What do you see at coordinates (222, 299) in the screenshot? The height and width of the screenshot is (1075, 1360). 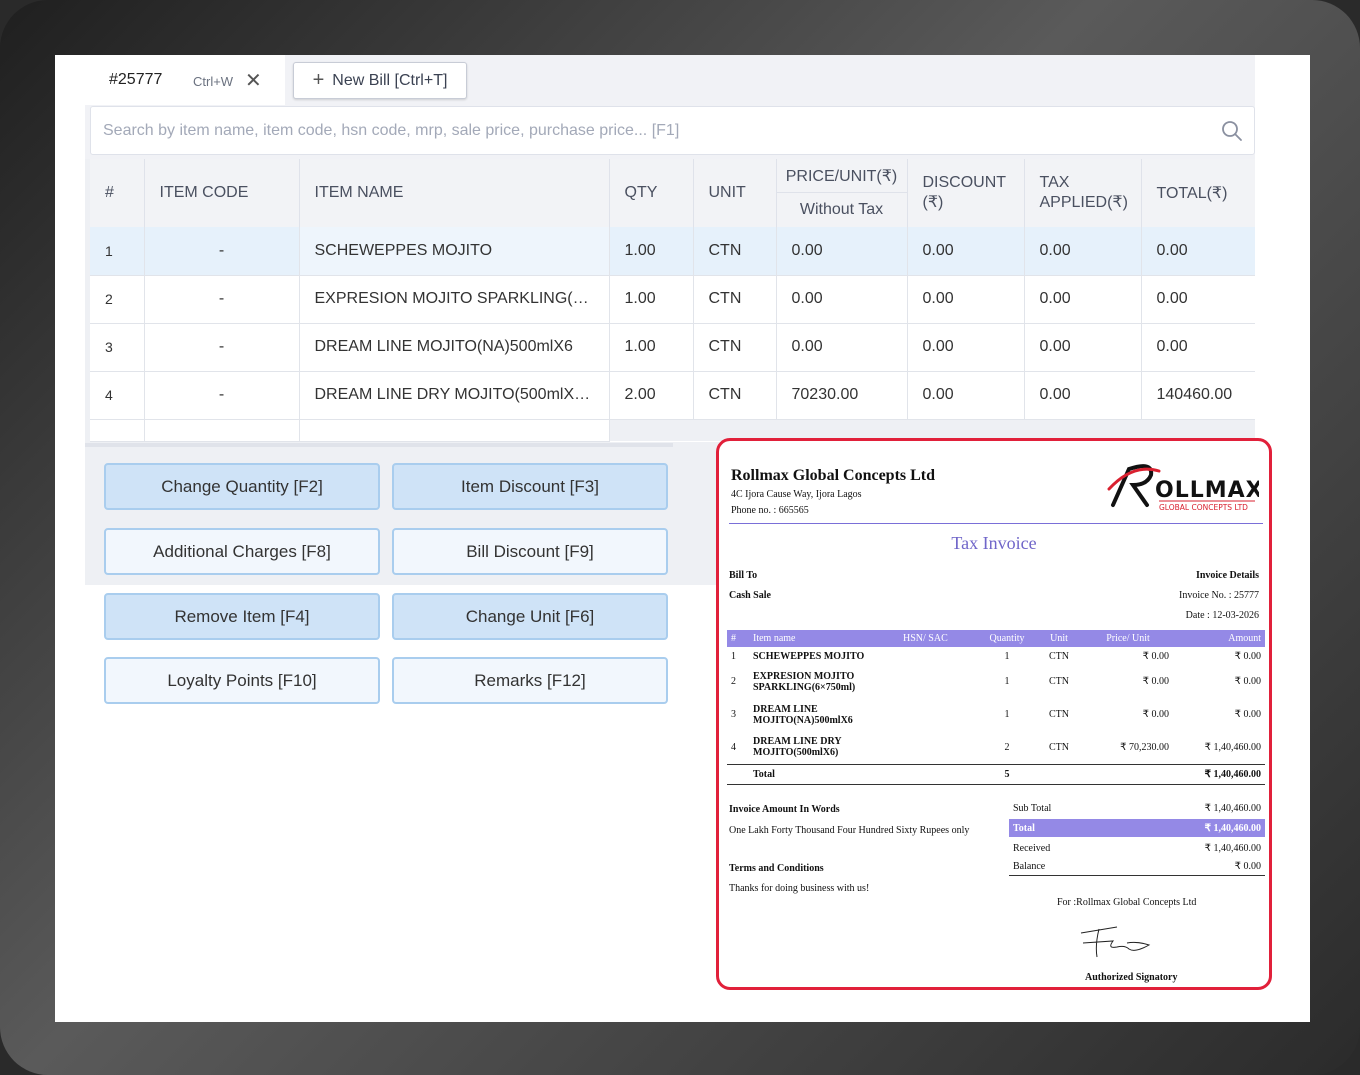 I see `cell-item-code: -` at bounding box center [222, 299].